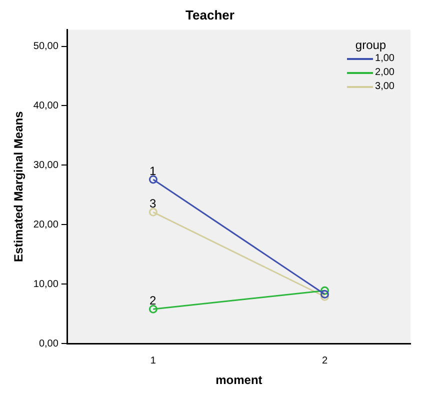 Image resolution: width=424 pixels, height=402 pixels. Describe the element at coordinates (210, 14) in the screenshot. I see `chart-title: Teacher` at that location.